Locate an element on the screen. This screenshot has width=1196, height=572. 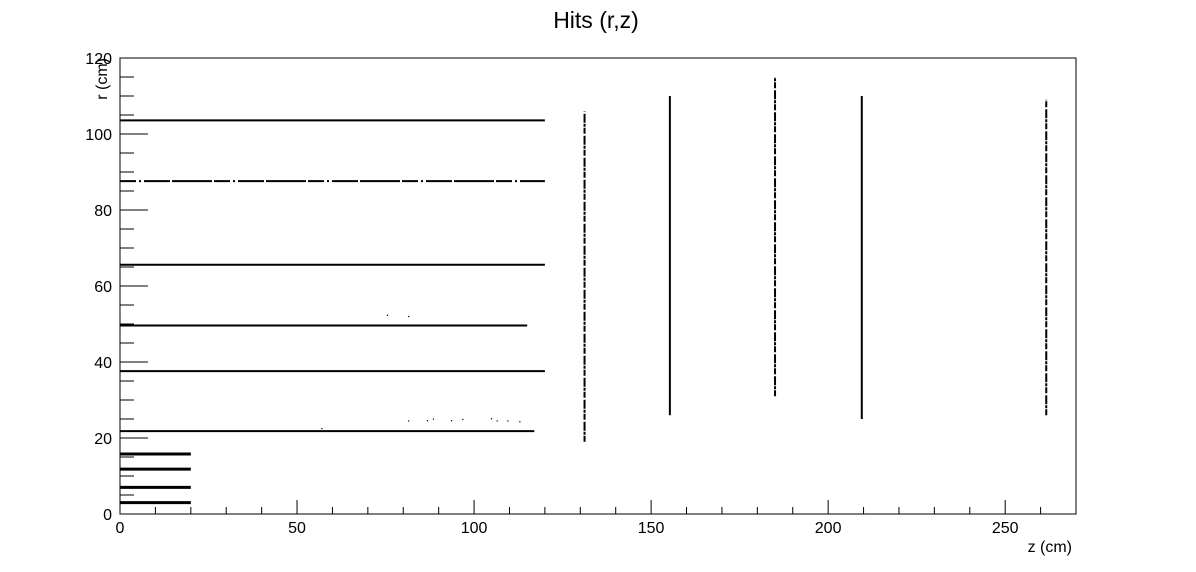
x-tick-label-0: 0 is located at coordinates (120, 528).